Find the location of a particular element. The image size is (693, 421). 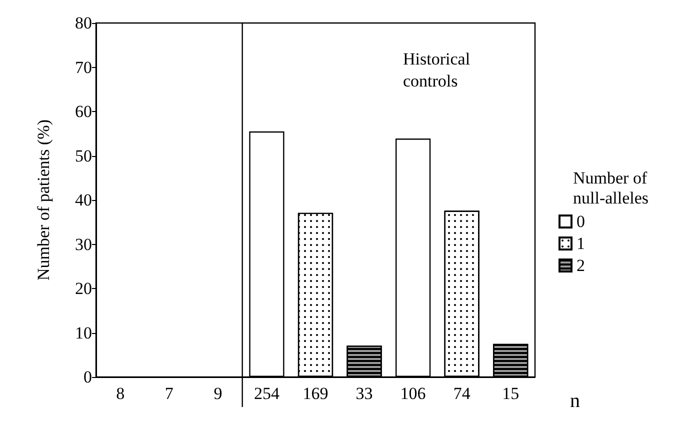

x-tick-label: 9 is located at coordinates (218, 393).